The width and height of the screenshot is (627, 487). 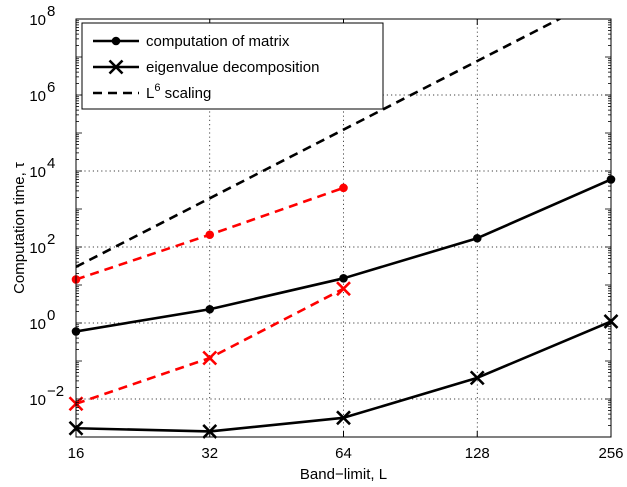 What do you see at coordinates (610, 453) in the screenshot?
I see `x-tick-label: 256` at bounding box center [610, 453].